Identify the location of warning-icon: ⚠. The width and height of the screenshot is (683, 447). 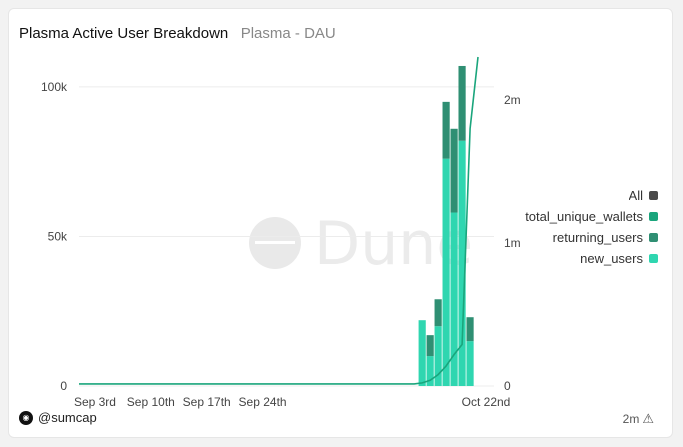
(648, 418).